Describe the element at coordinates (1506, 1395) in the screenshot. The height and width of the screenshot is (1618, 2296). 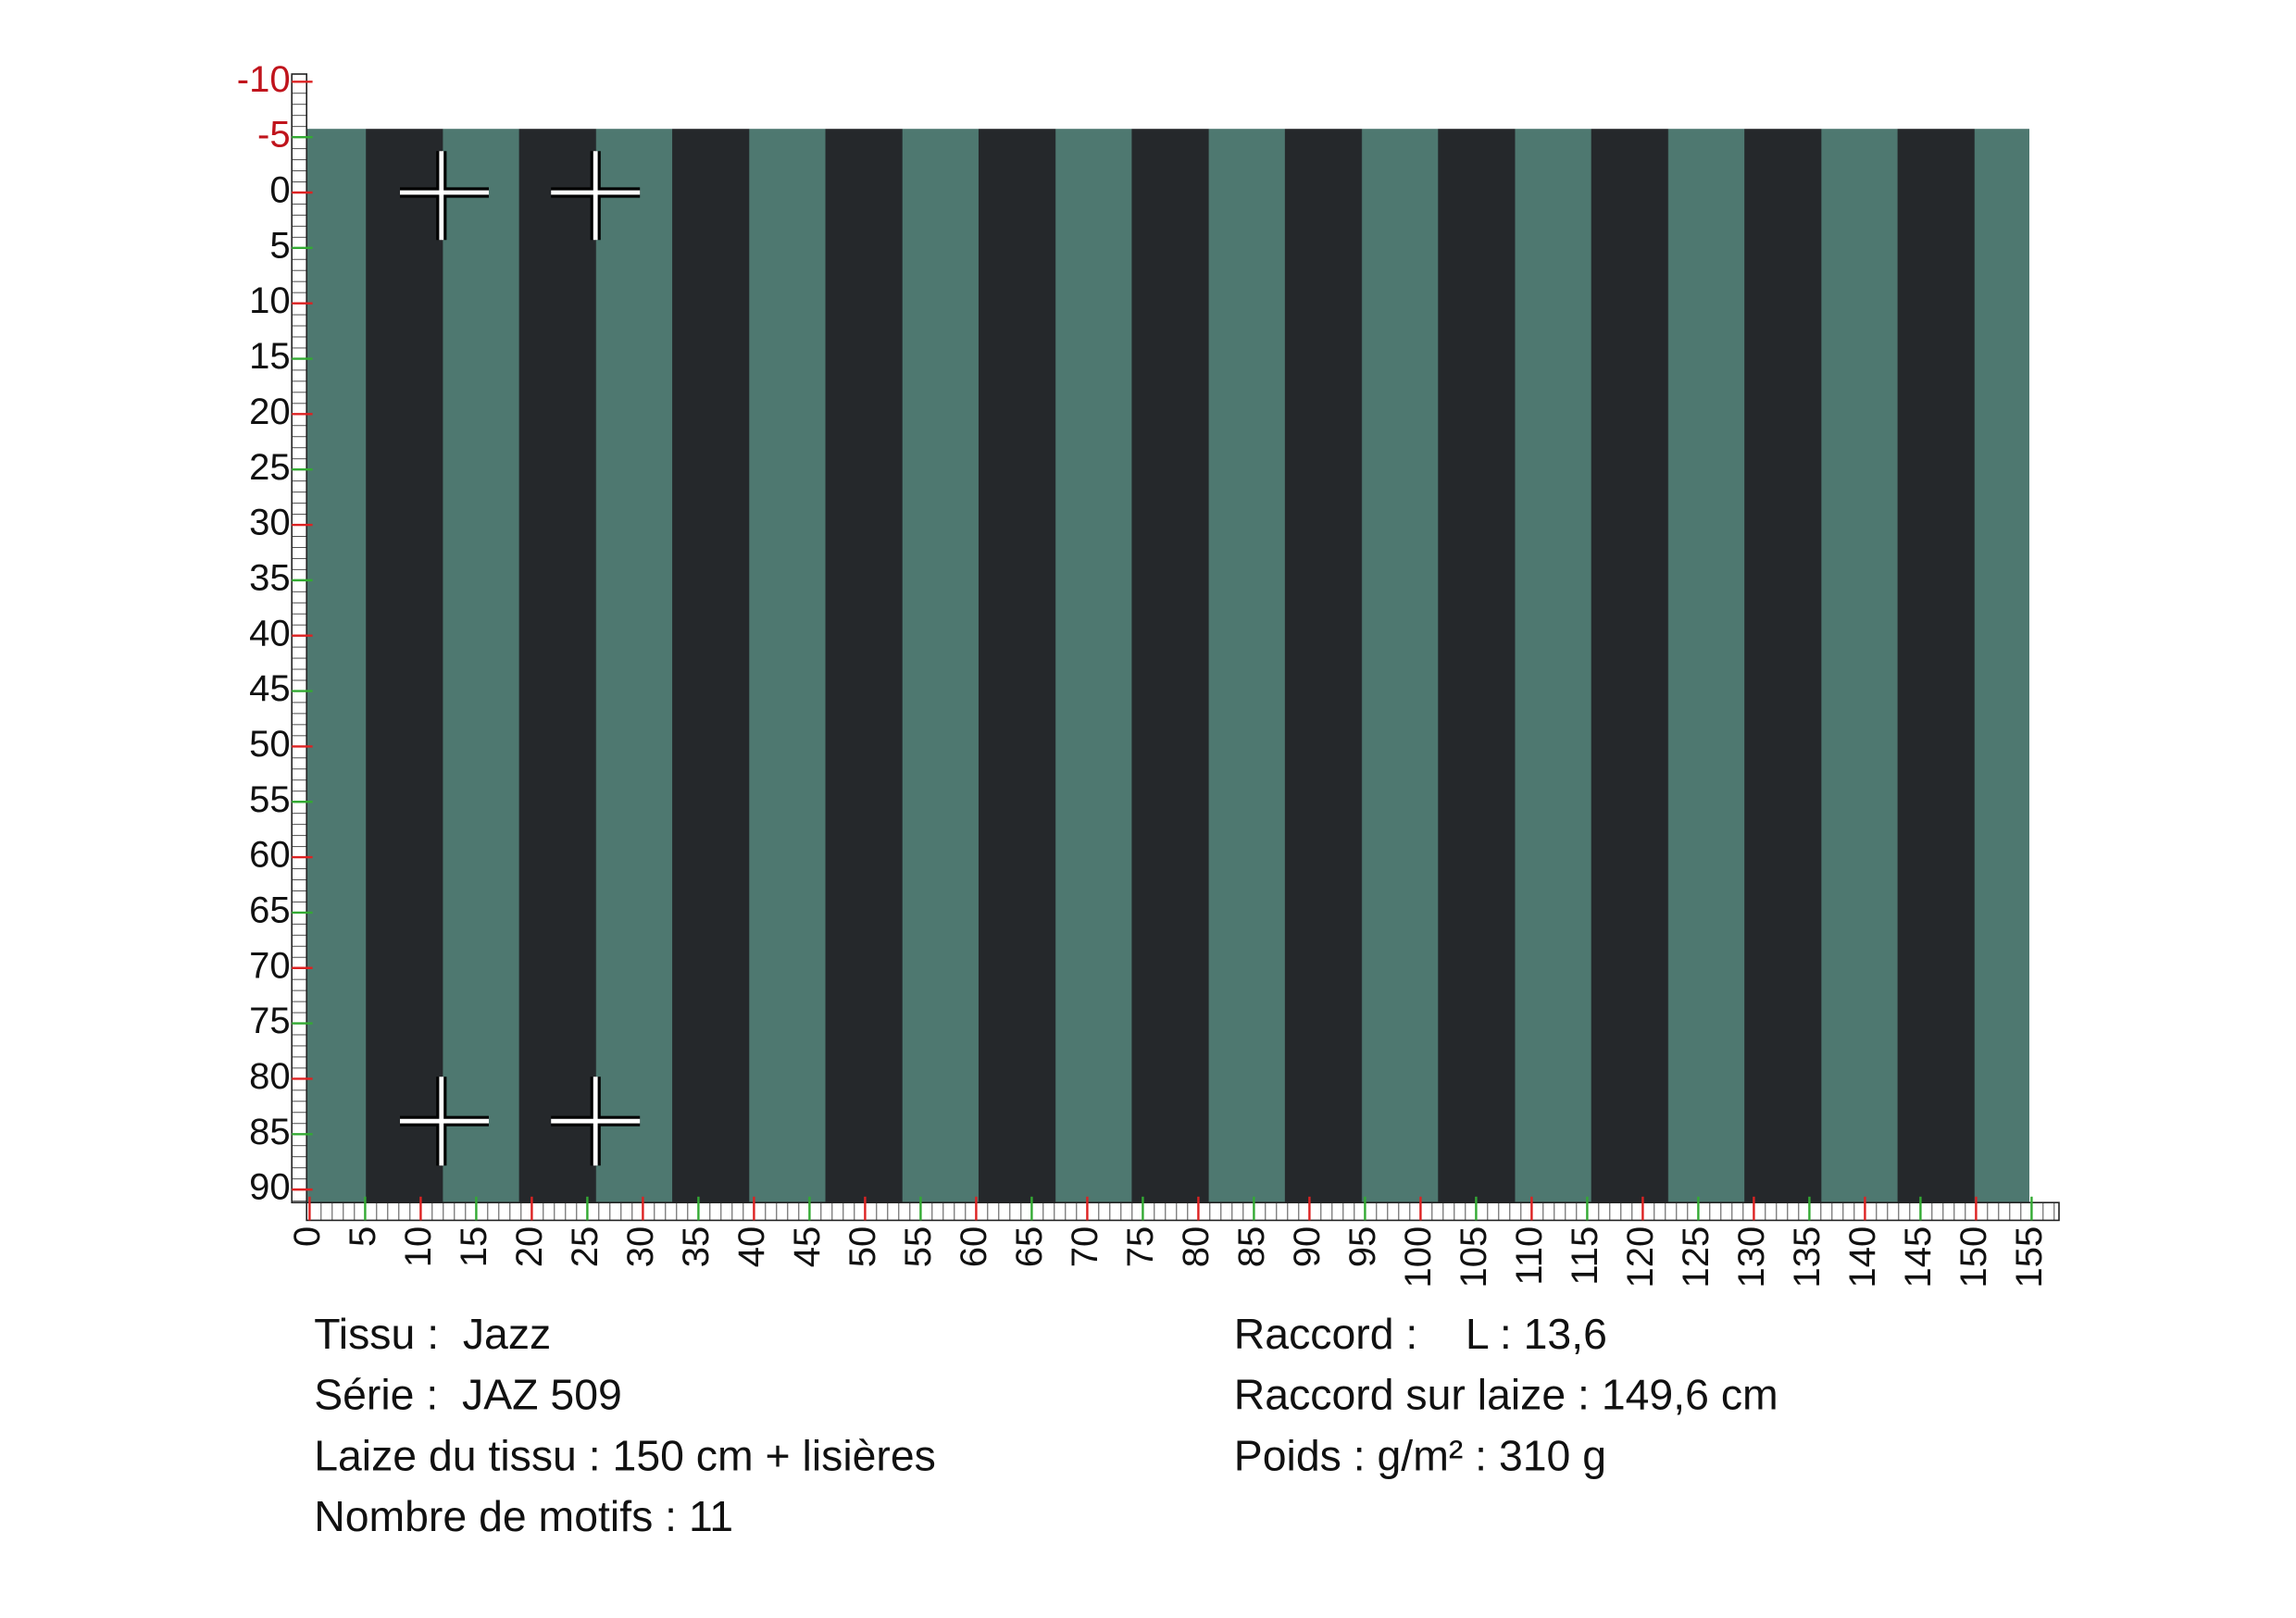
I see `info-line: Raccord sur laize : 149,6 cm` at that location.